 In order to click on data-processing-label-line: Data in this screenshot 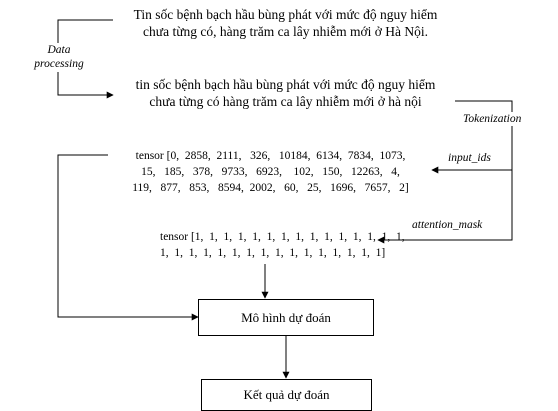, I will do `click(59, 50)`.